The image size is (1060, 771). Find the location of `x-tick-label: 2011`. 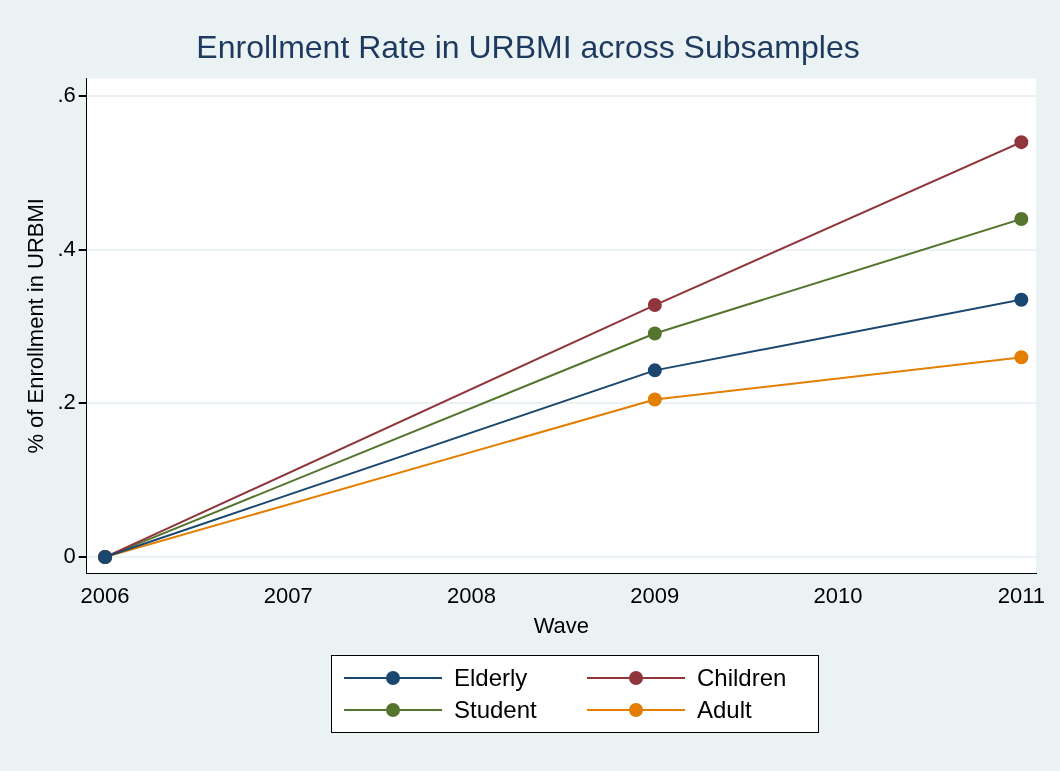

x-tick-label: 2011 is located at coordinates (1021, 596).